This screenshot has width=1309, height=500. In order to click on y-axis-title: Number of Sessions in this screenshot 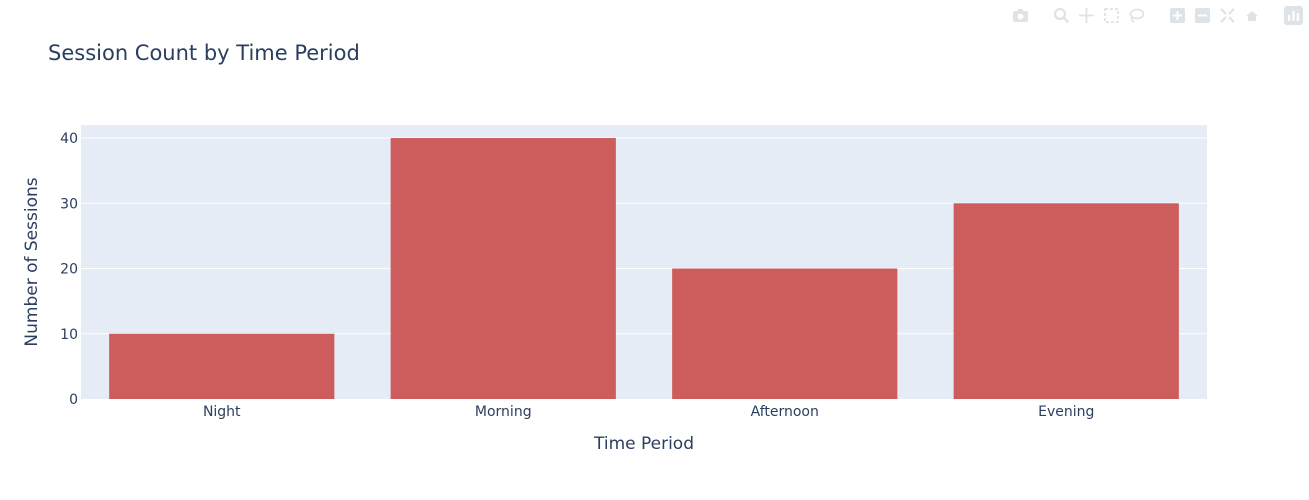, I will do `click(32, 261)`.